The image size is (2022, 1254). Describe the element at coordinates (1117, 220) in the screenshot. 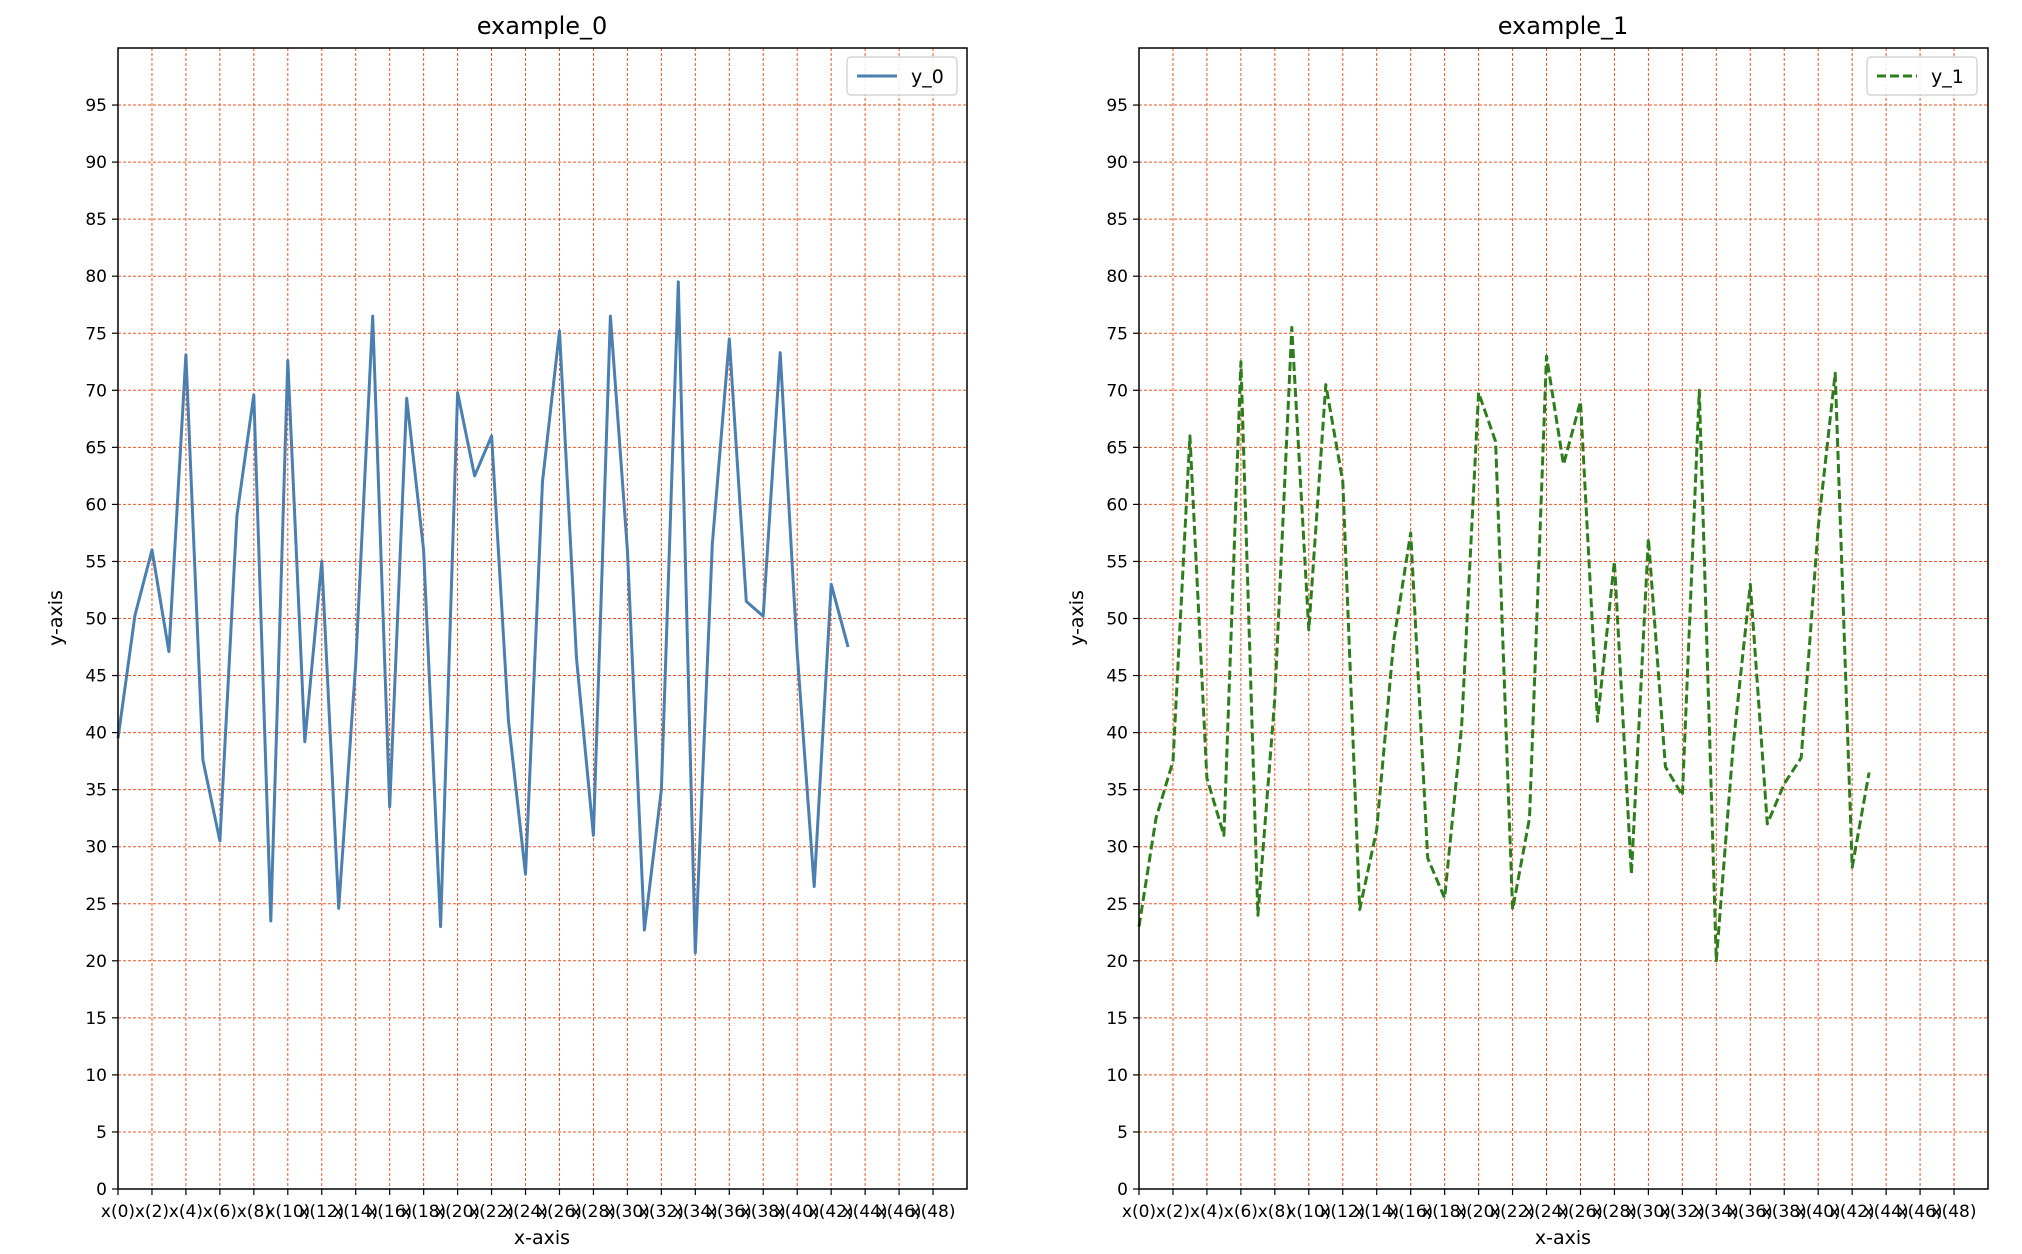

I see `y-tick-label: 85` at that location.